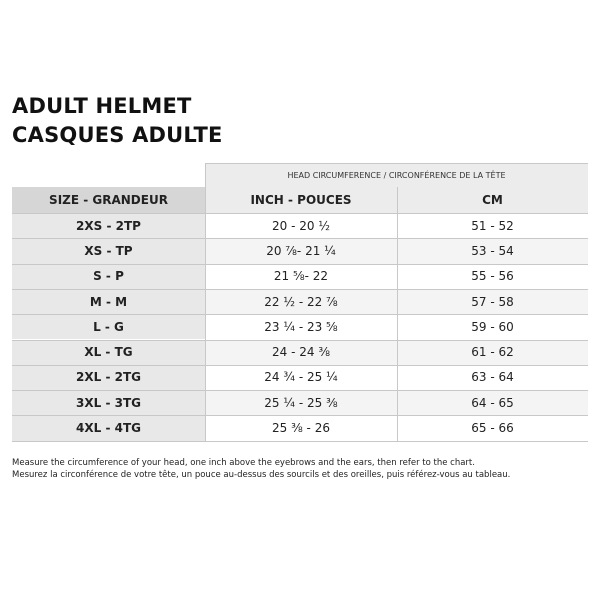 The height and width of the screenshot is (600, 600). I want to click on table-cell: 64 - 65, so click(492, 403).